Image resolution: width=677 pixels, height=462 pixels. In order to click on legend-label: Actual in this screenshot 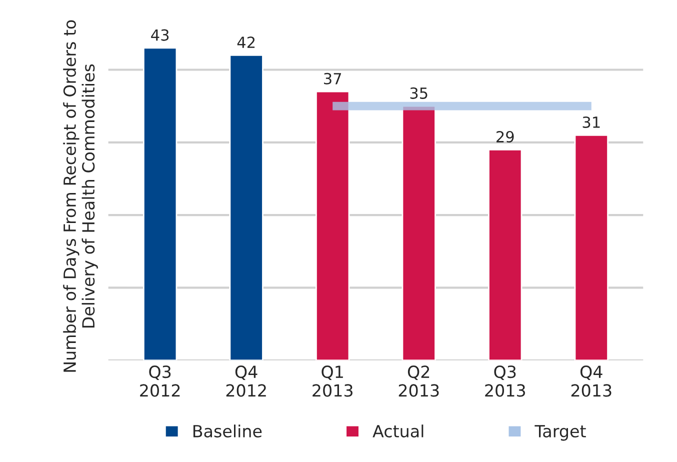, I will do `click(398, 431)`.